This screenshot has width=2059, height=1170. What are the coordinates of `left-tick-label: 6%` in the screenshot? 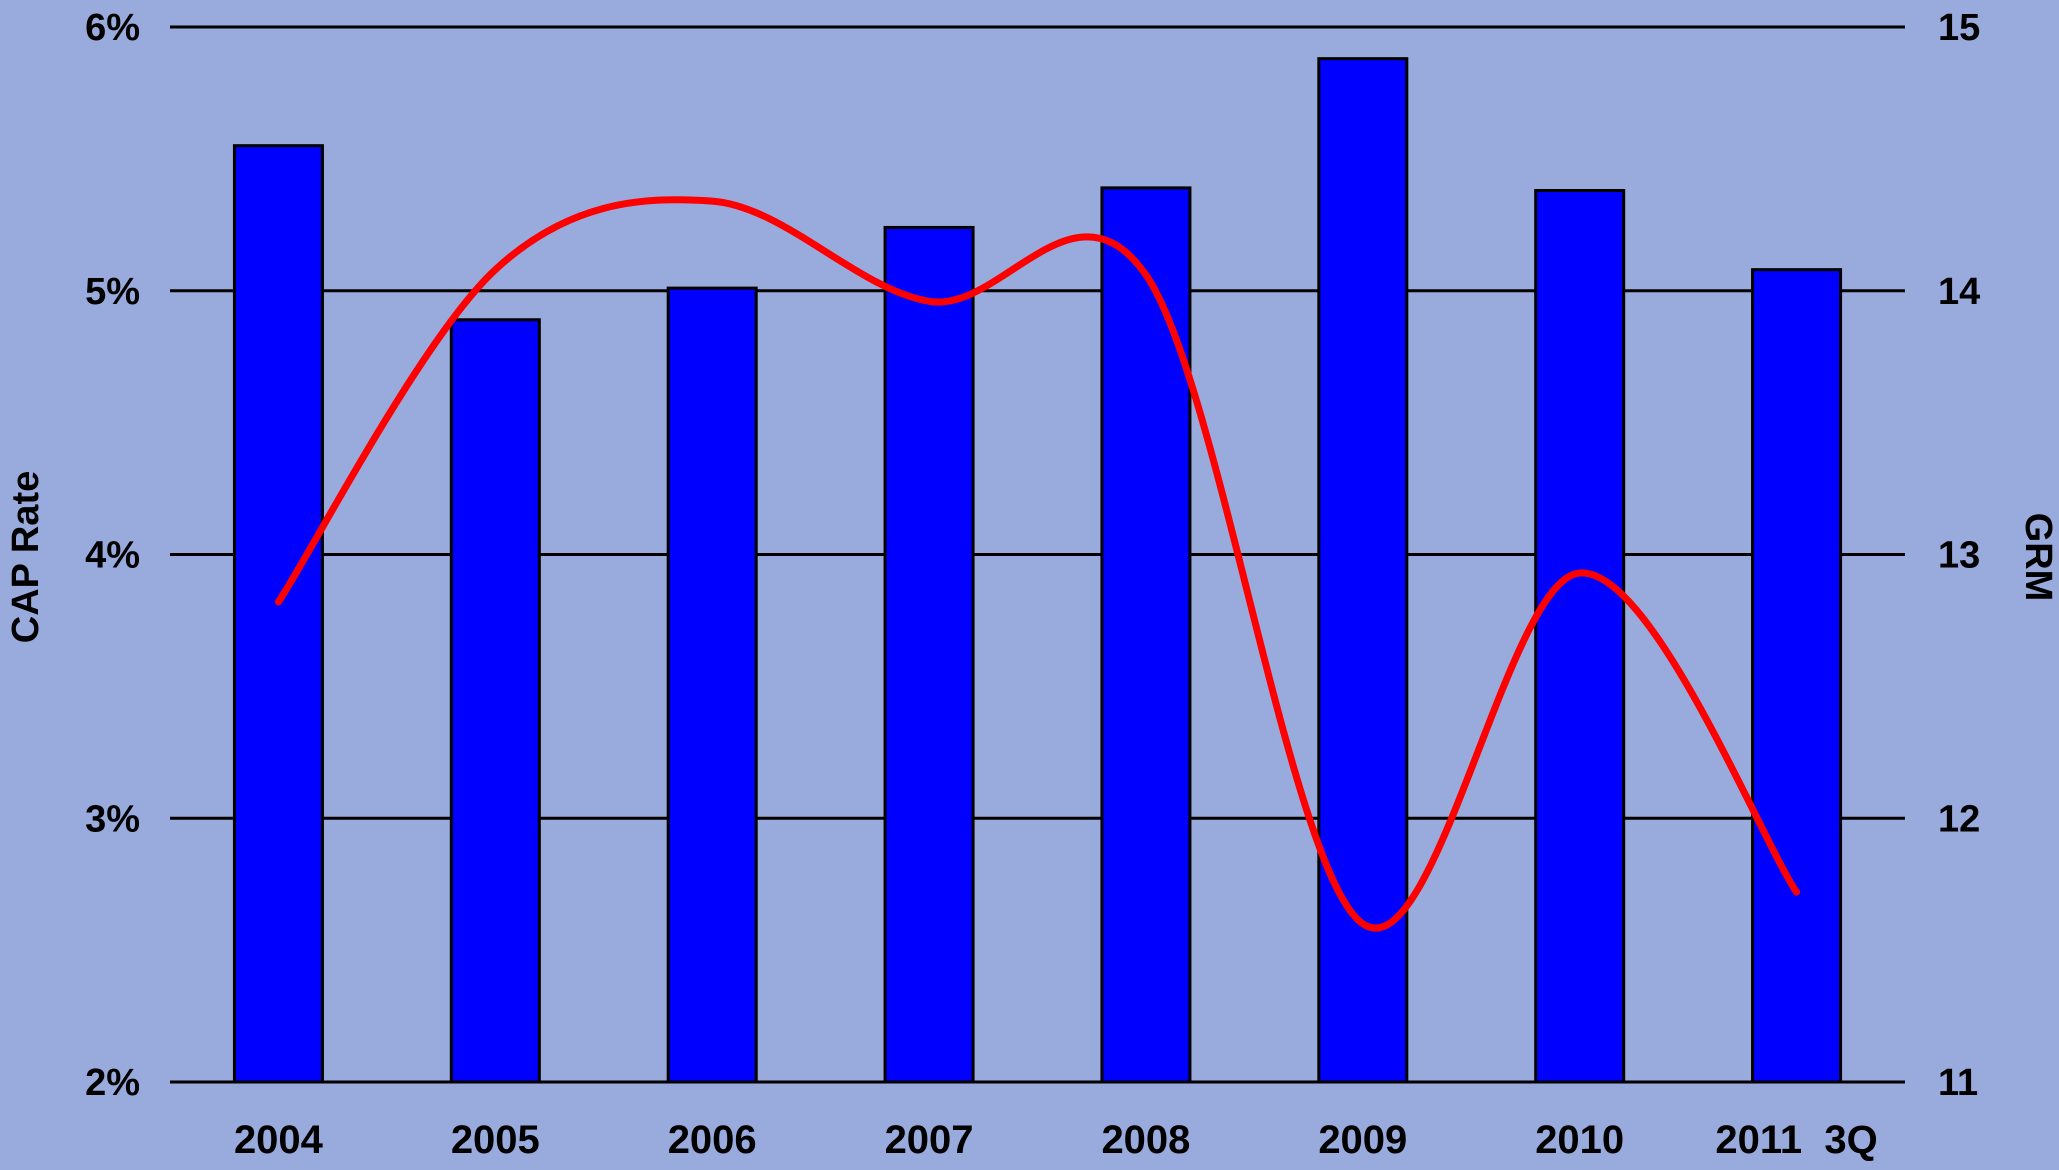 It's located at (112, 28).